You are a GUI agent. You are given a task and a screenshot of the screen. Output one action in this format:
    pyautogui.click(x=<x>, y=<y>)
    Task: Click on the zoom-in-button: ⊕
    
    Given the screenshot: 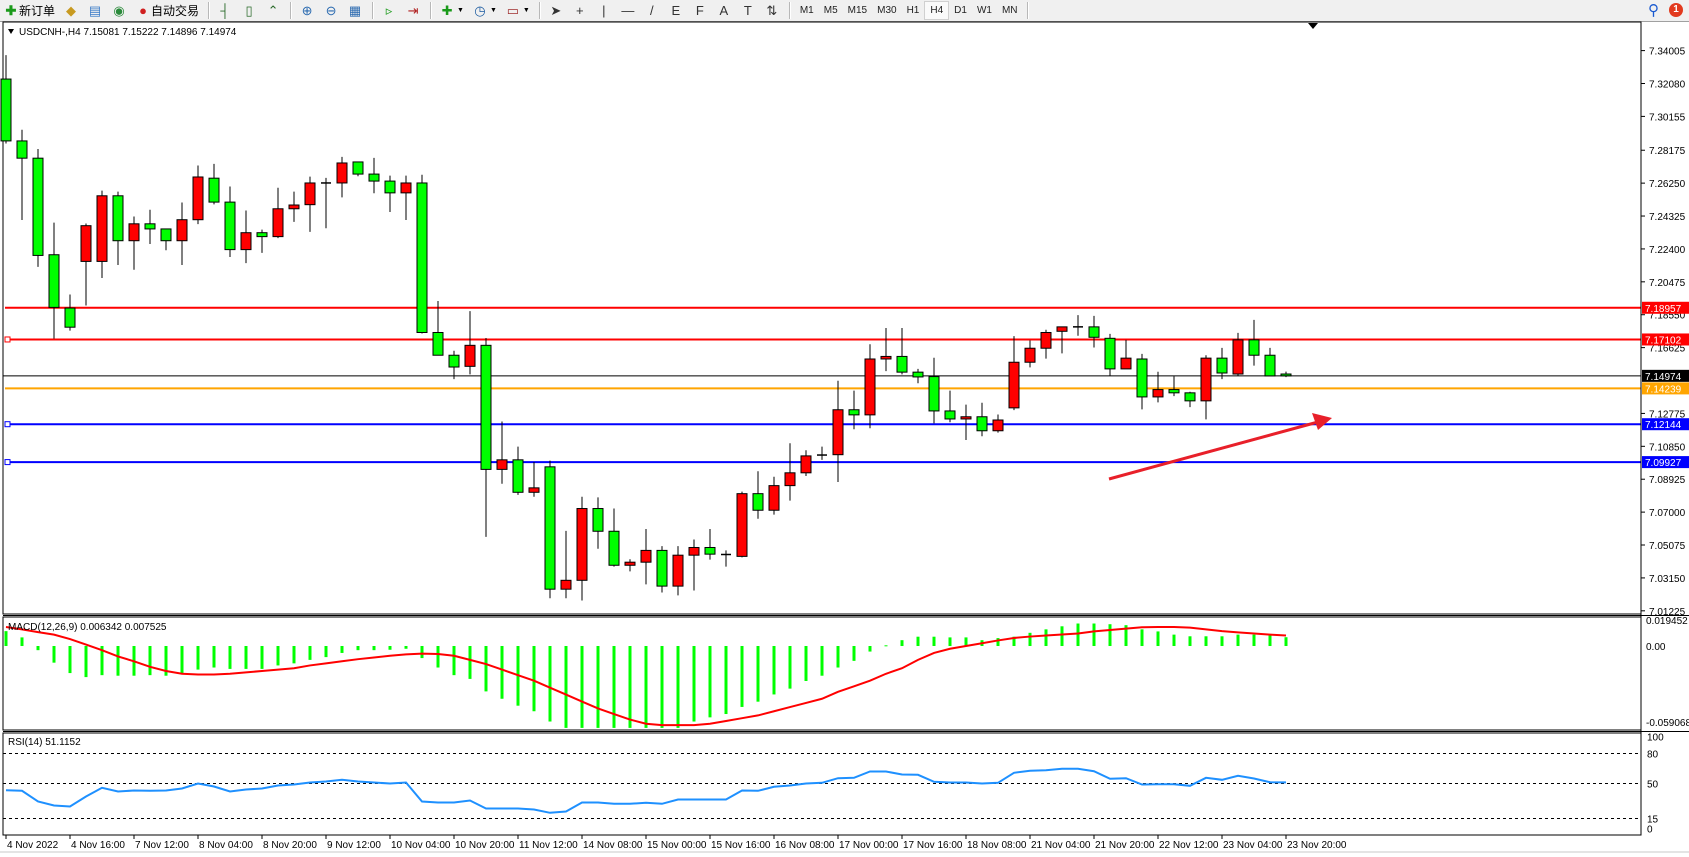 What is the action you would take?
    pyautogui.click(x=307, y=10)
    